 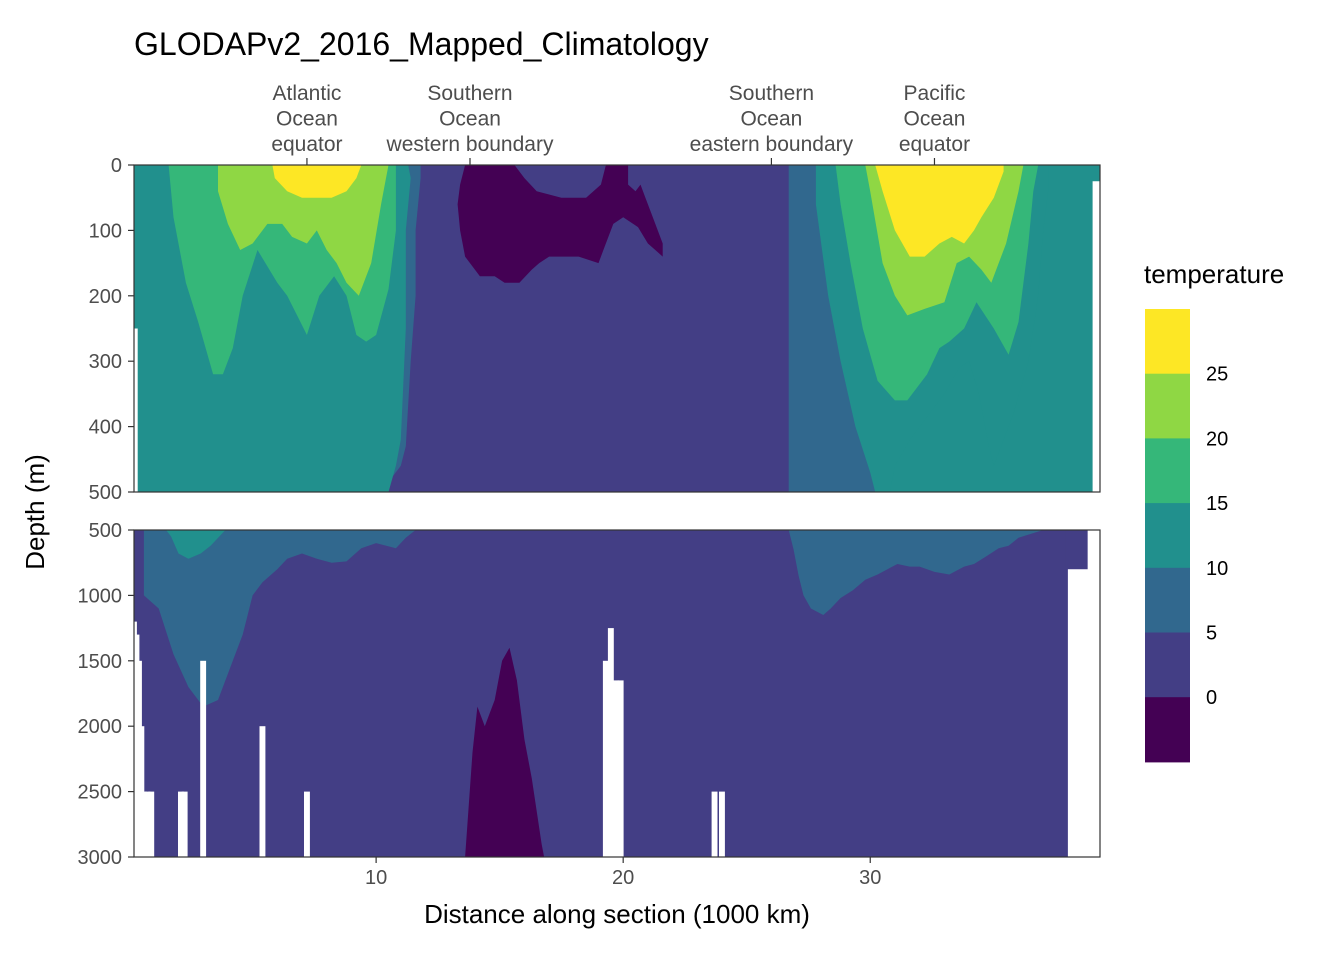 I want to click on y-tick-label: 100, so click(x=105, y=231).